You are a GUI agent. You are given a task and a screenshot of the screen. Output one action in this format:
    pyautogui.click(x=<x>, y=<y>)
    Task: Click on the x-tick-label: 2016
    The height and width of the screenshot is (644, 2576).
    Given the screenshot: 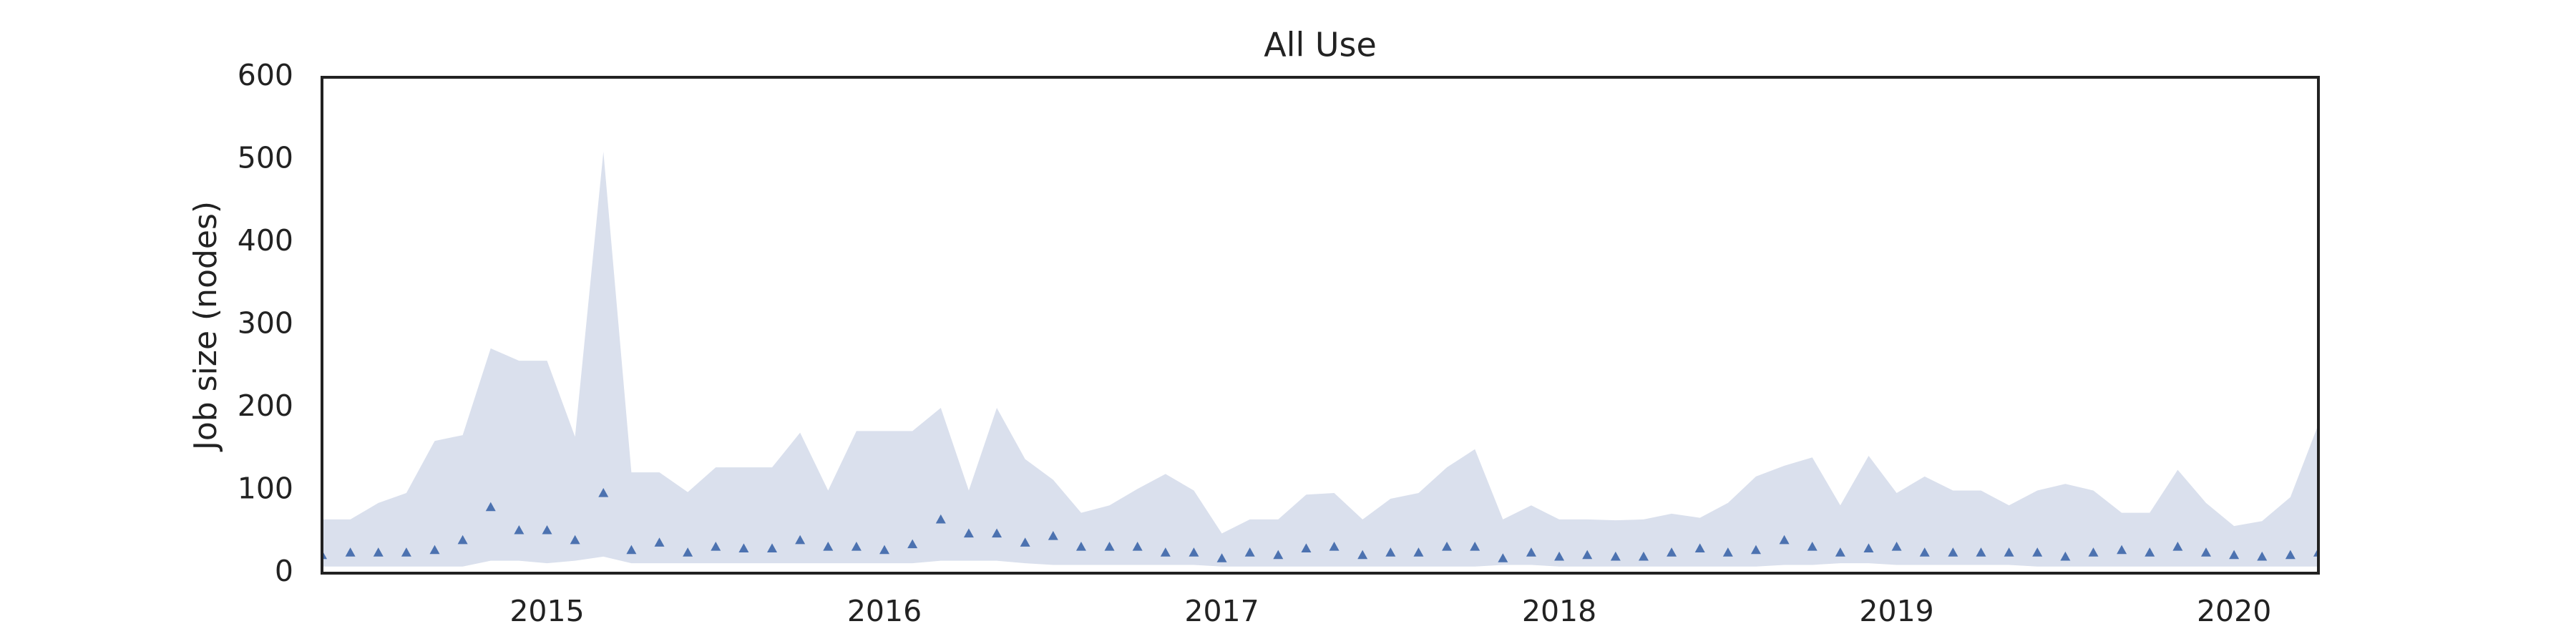 What is the action you would take?
    pyautogui.click(x=884, y=611)
    